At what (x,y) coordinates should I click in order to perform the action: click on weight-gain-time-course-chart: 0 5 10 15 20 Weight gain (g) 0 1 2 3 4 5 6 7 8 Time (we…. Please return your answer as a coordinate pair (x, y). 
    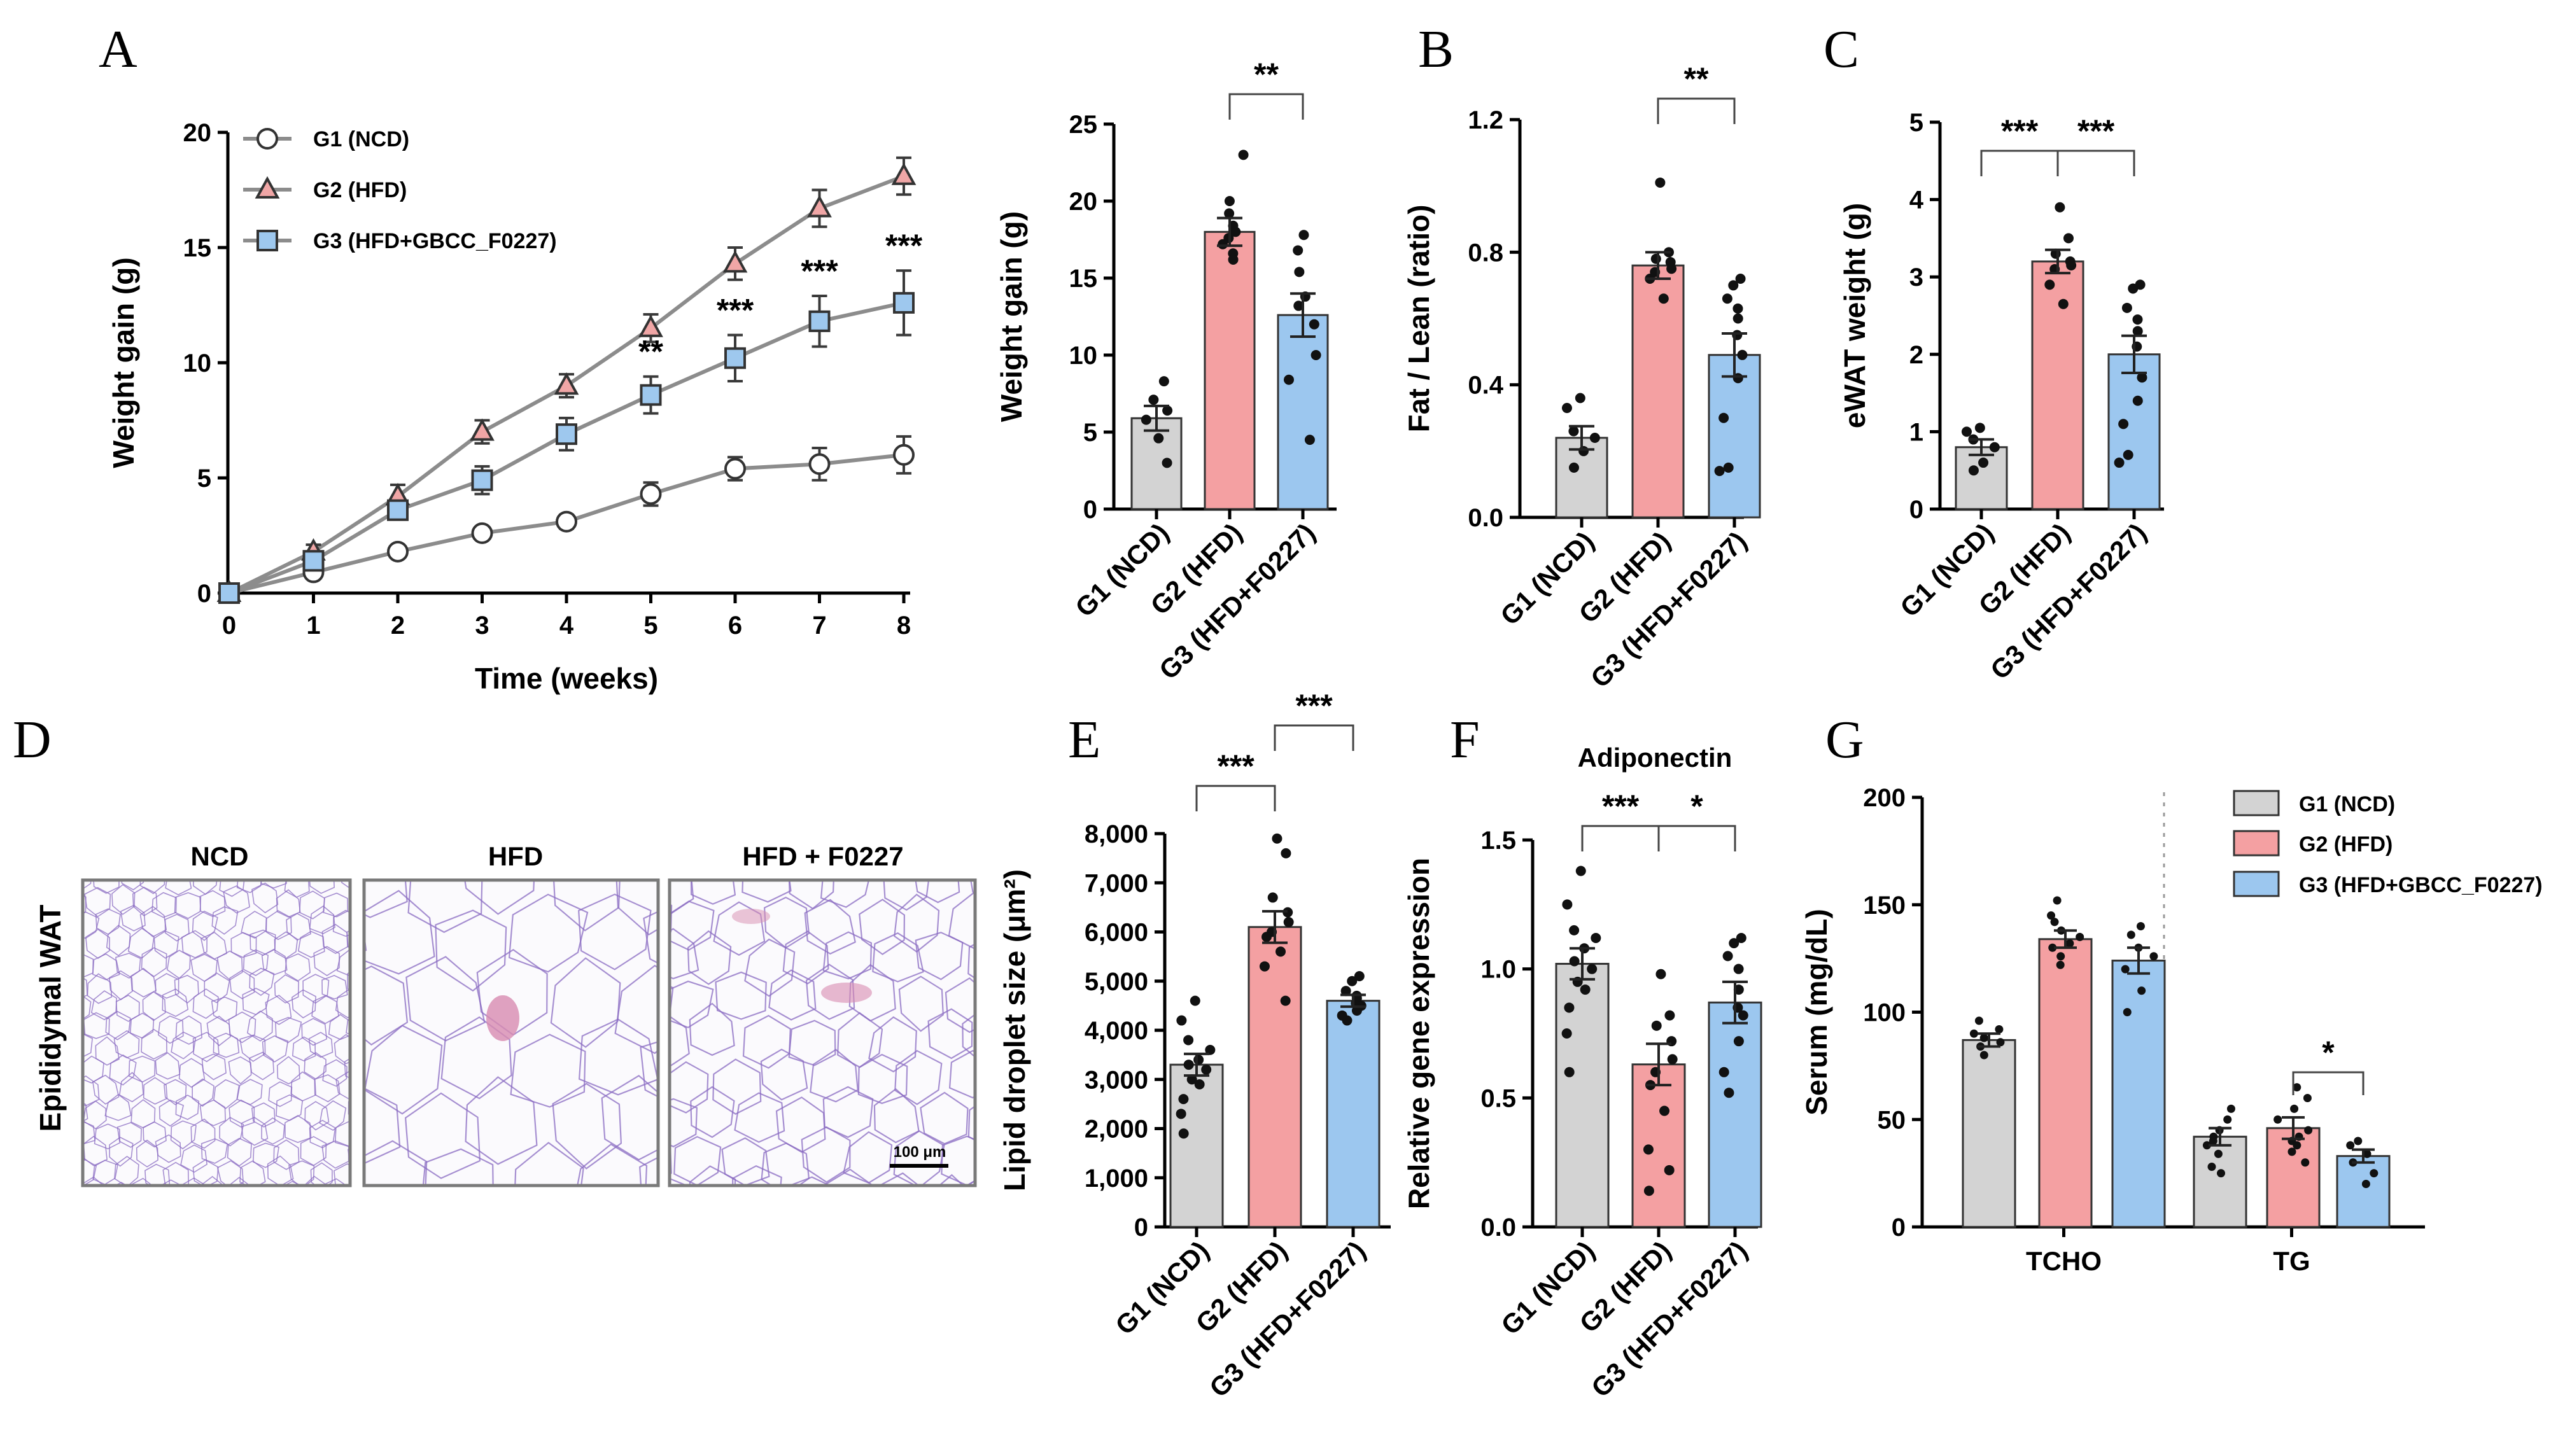
    Looking at the image, I should click on (515, 407).